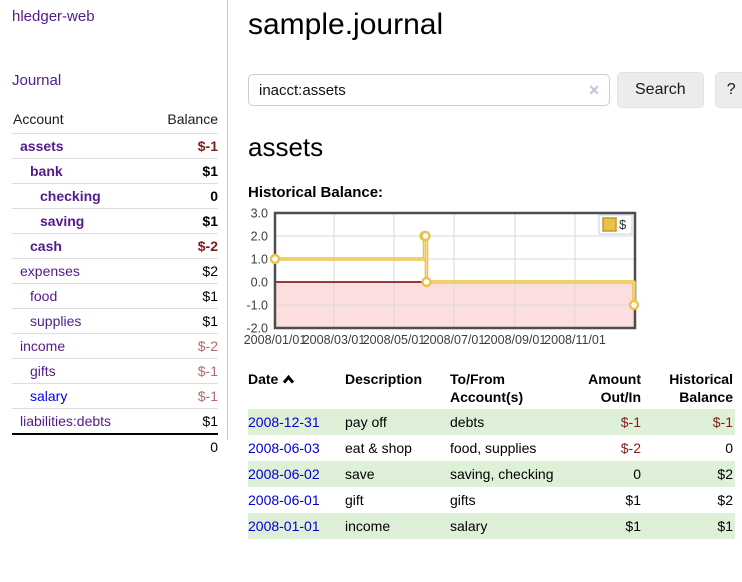 This screenshot has height=582, width=742. Describe the element at coordinates (210, 271) in the screenshot. I see `account-balance: $2` at that location.